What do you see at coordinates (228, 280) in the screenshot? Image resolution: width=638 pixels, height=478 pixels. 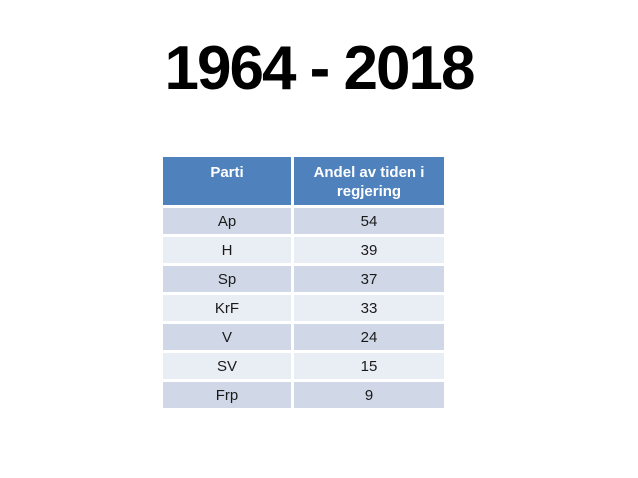 I see `cell-parti: Sp` at bounding box center [228, 280].